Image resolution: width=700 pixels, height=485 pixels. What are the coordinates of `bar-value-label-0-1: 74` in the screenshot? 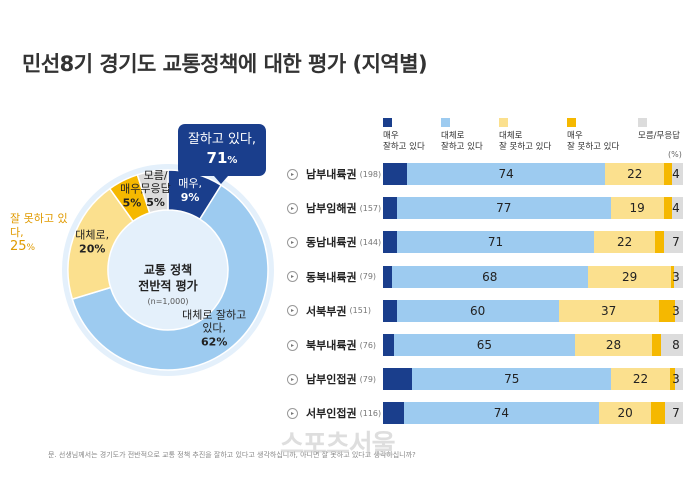 It's located at (506, 174).